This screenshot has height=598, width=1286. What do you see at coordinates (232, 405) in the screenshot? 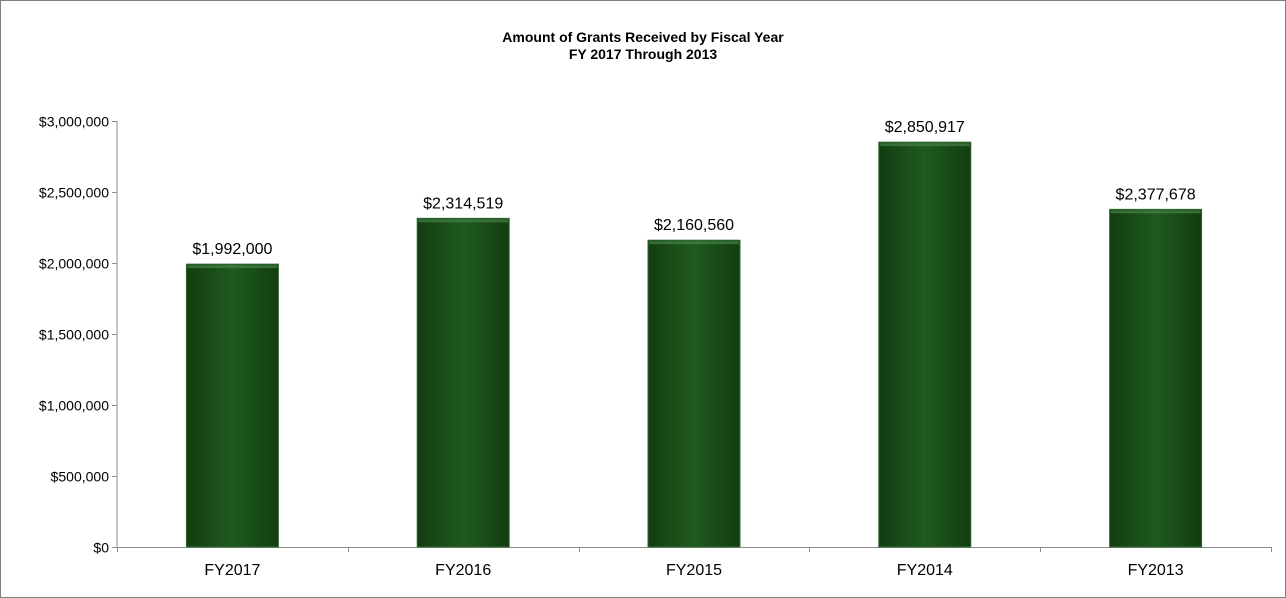
I see `bar-fy2017` at bounding box center [232, 405].